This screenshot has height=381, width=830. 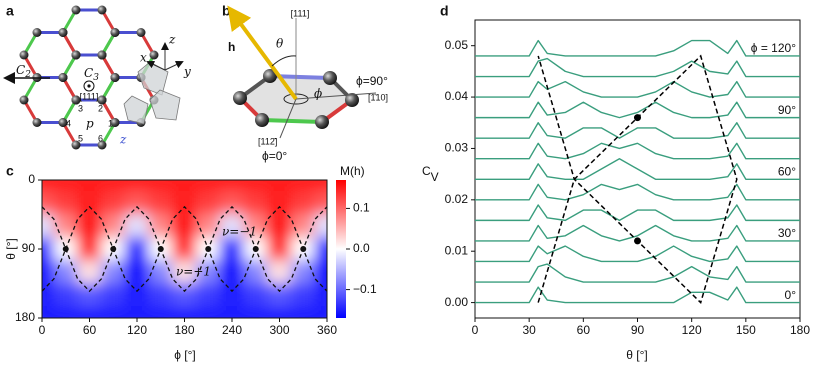 What do you see at coordinates (89, 86) in the screenshot?
I see `c3-dot` at bounding box center [89, 86].